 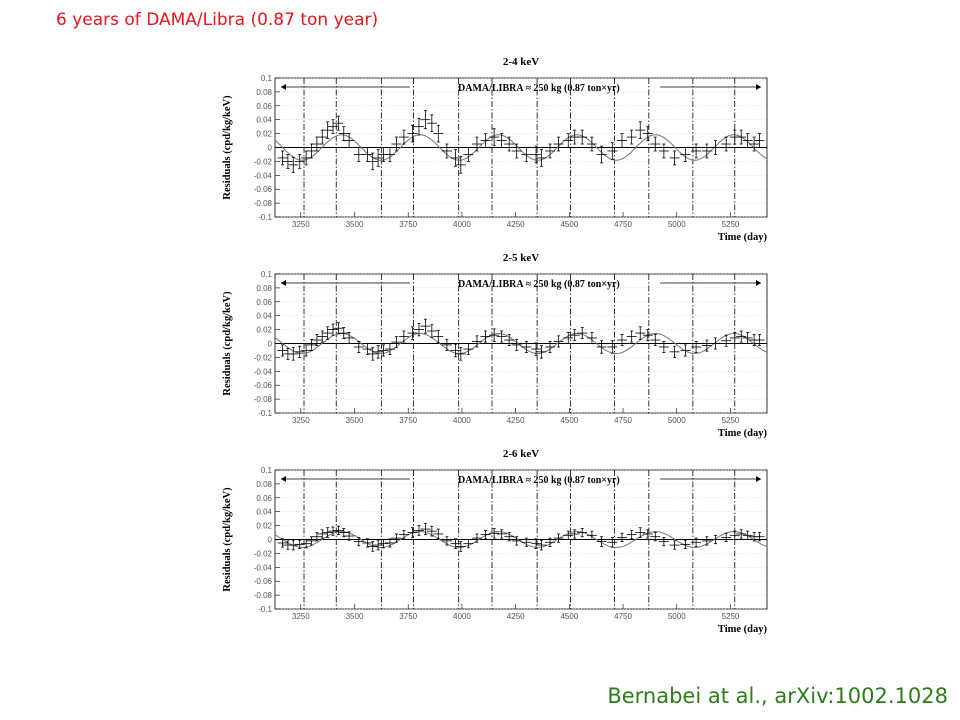 What do you see at coordinates (355, 616) in the screenshot?
I see `x-tick-label: 3500` at bounding box center [355, 616].